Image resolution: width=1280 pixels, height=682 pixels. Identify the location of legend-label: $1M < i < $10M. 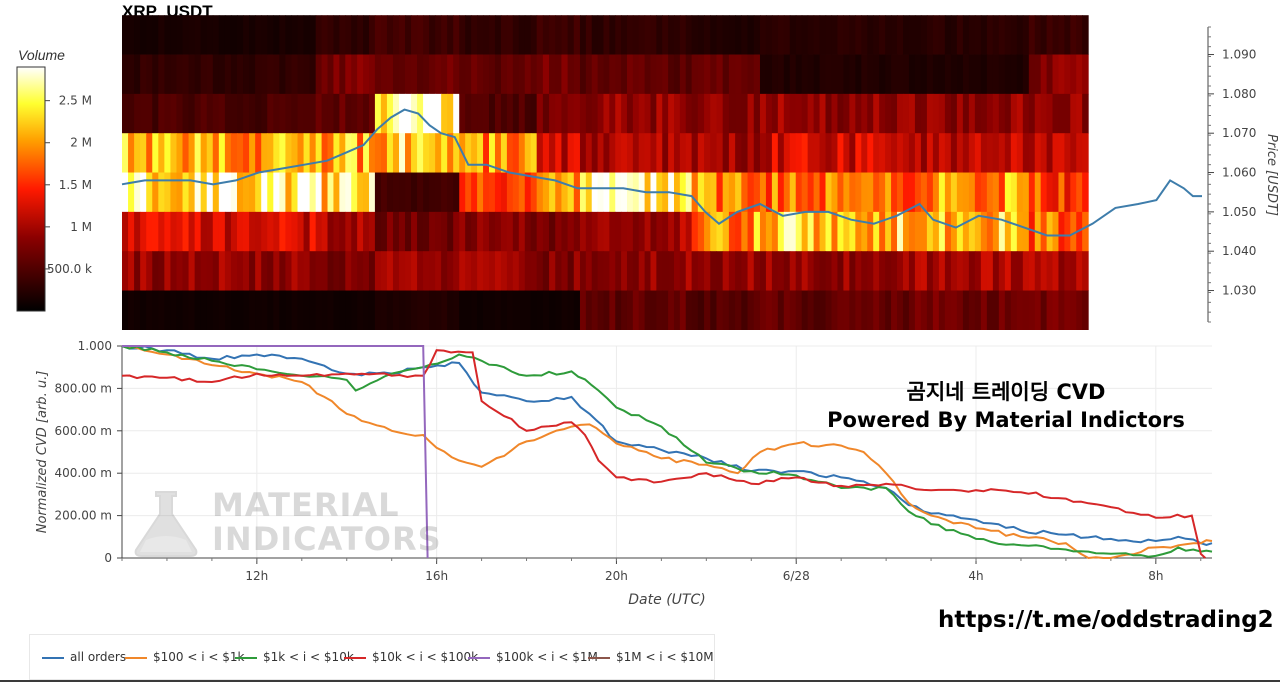
(665, 657).